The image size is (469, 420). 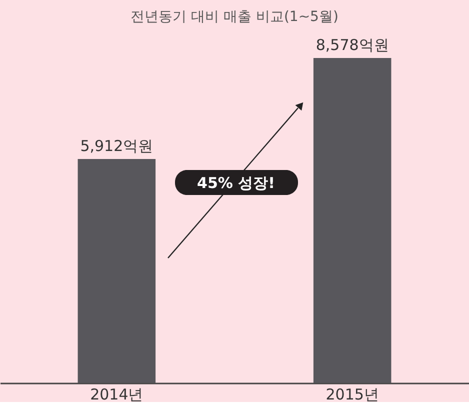 I want to click on data-label: 8,578억원, so click(x=352, y=45).